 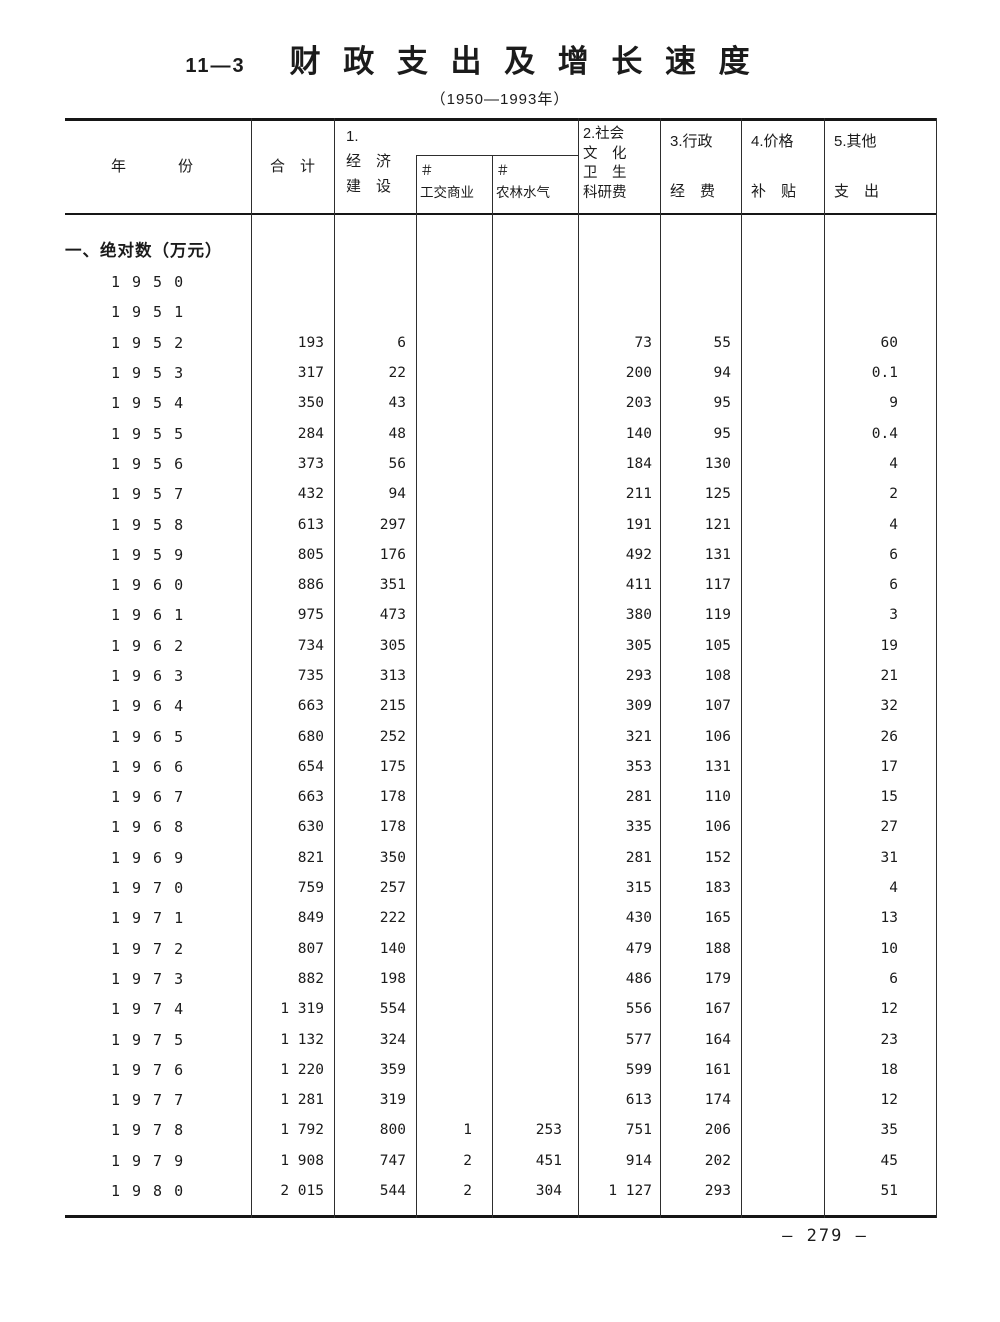 I want to click on col-header-total: 合 计, so click(x=292, y=165).